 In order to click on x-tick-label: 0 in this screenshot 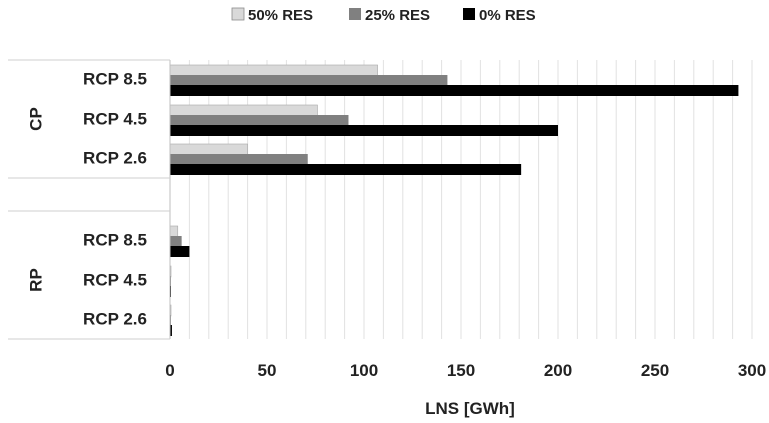, I will do `click(169, 370)`.